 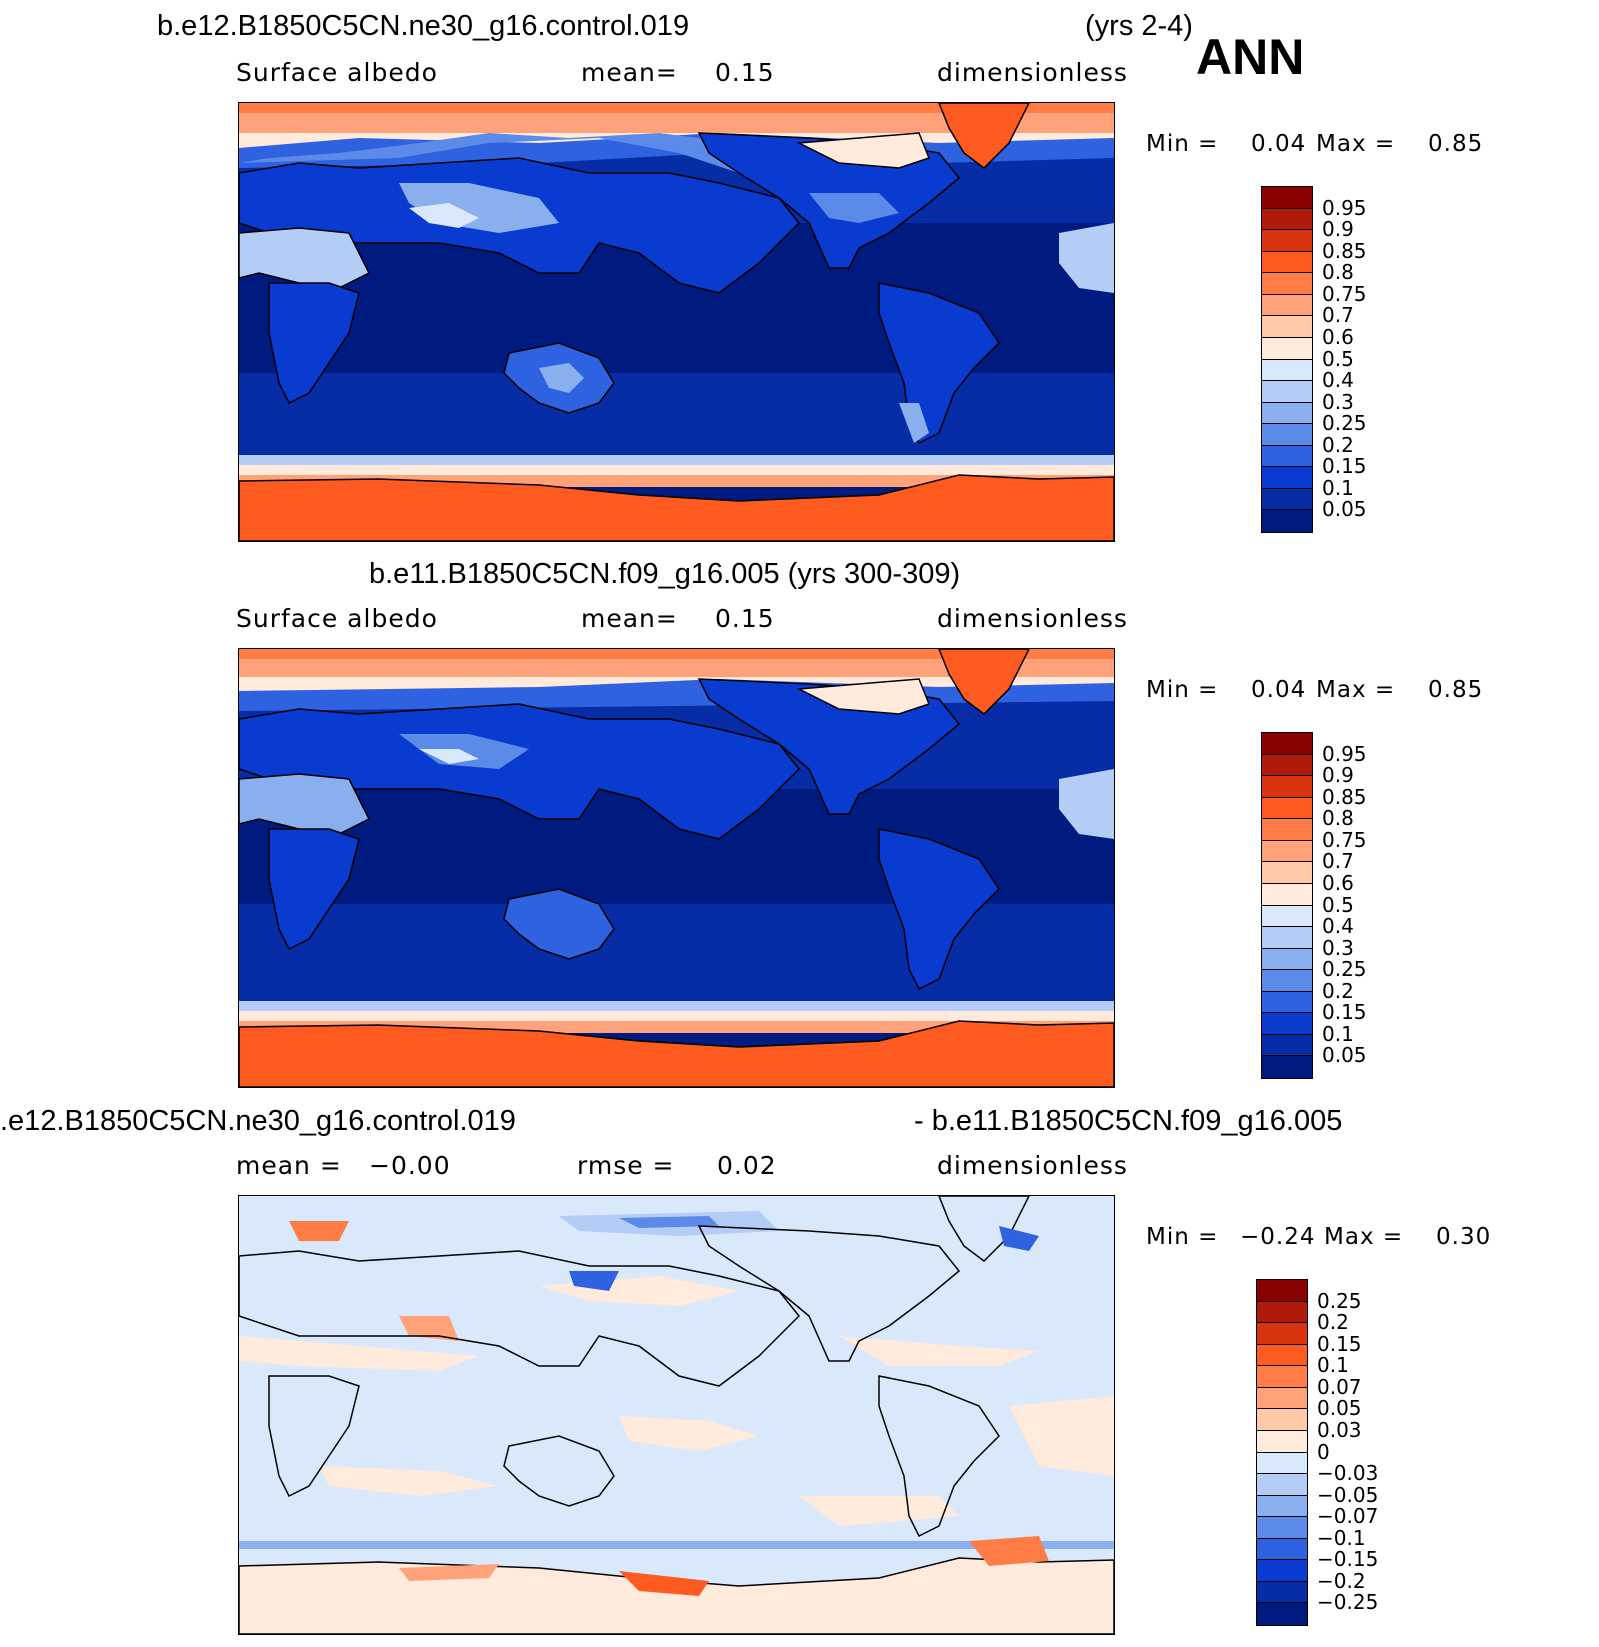 What do you see at coordinates (1341, 1580) in the screenshot?
I see `colorbar-label: −0.2` at bounding box center [1341, 1580].